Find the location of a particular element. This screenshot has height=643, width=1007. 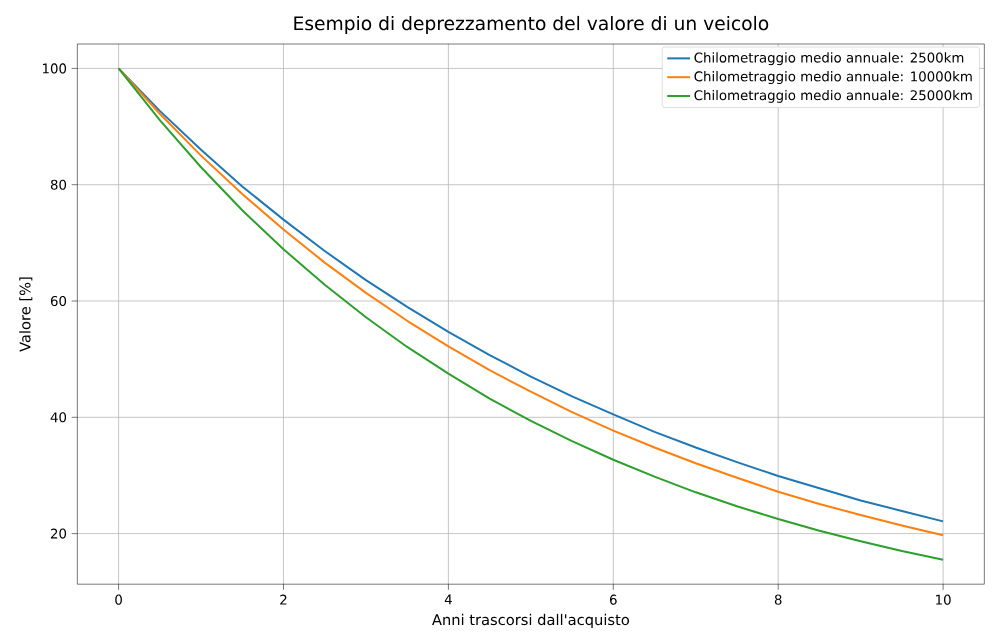

y-tick-label: 60 is located at coordinates (58, 301).